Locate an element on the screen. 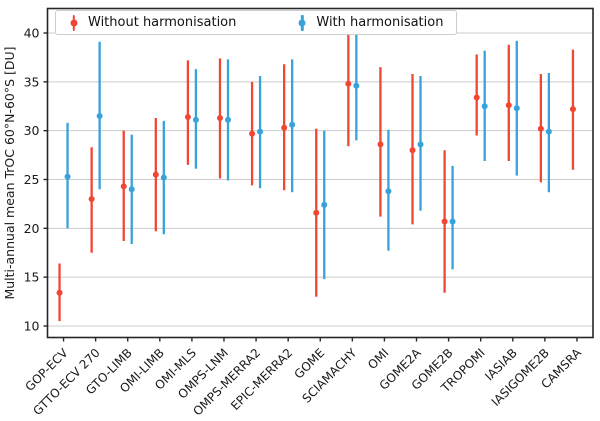  data-point-with-OMI-MLS is located at coordinates (195, 119).